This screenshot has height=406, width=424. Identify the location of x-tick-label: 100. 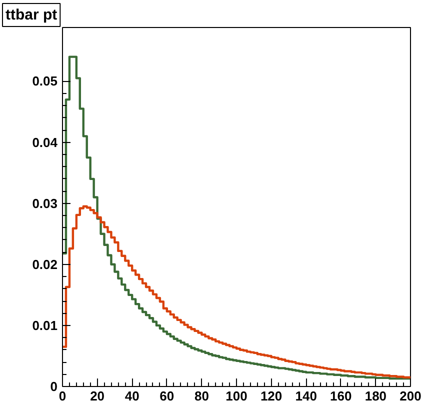
(237, 396).